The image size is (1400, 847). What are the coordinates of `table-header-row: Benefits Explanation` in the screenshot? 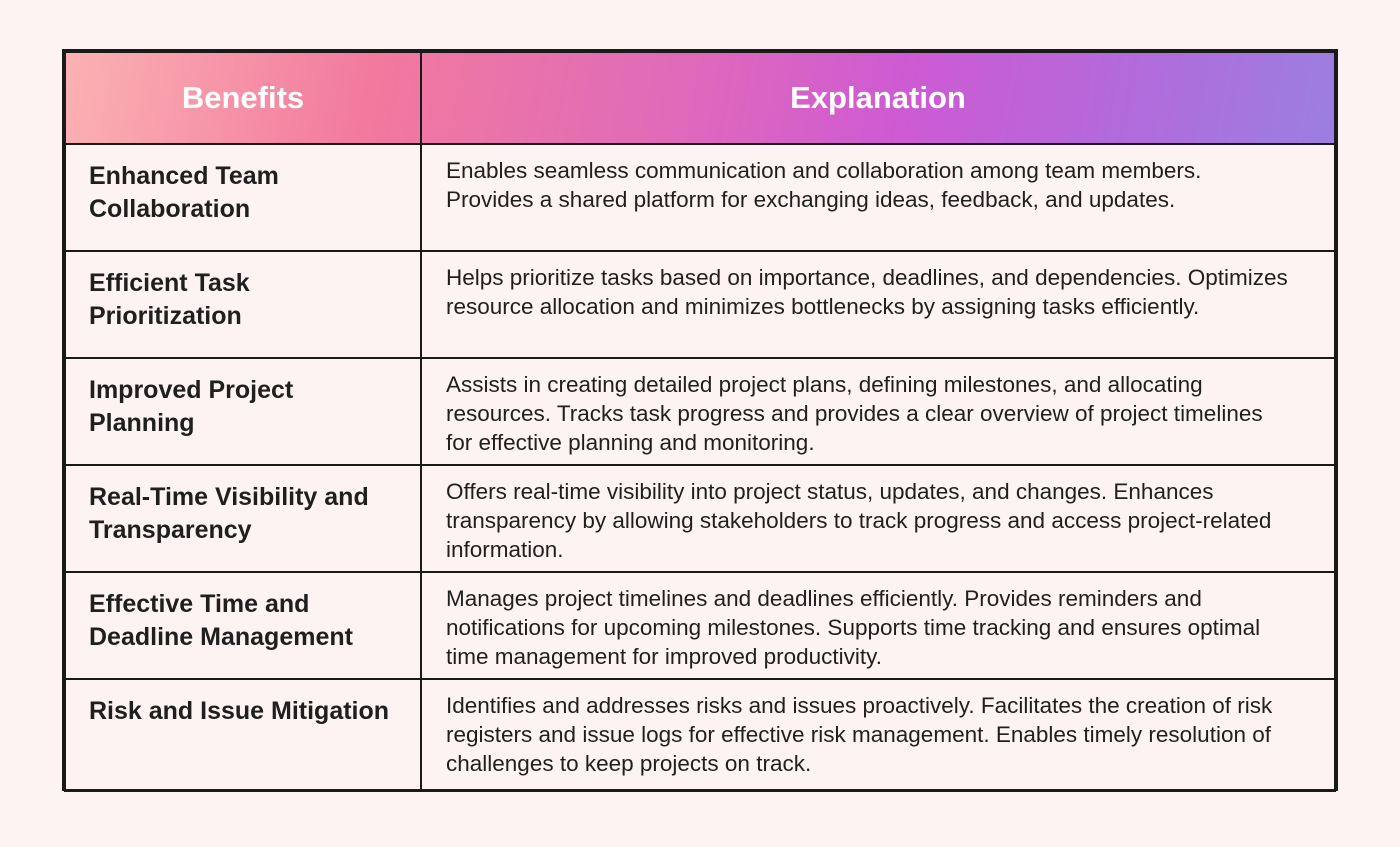 It's located at (700, 98).